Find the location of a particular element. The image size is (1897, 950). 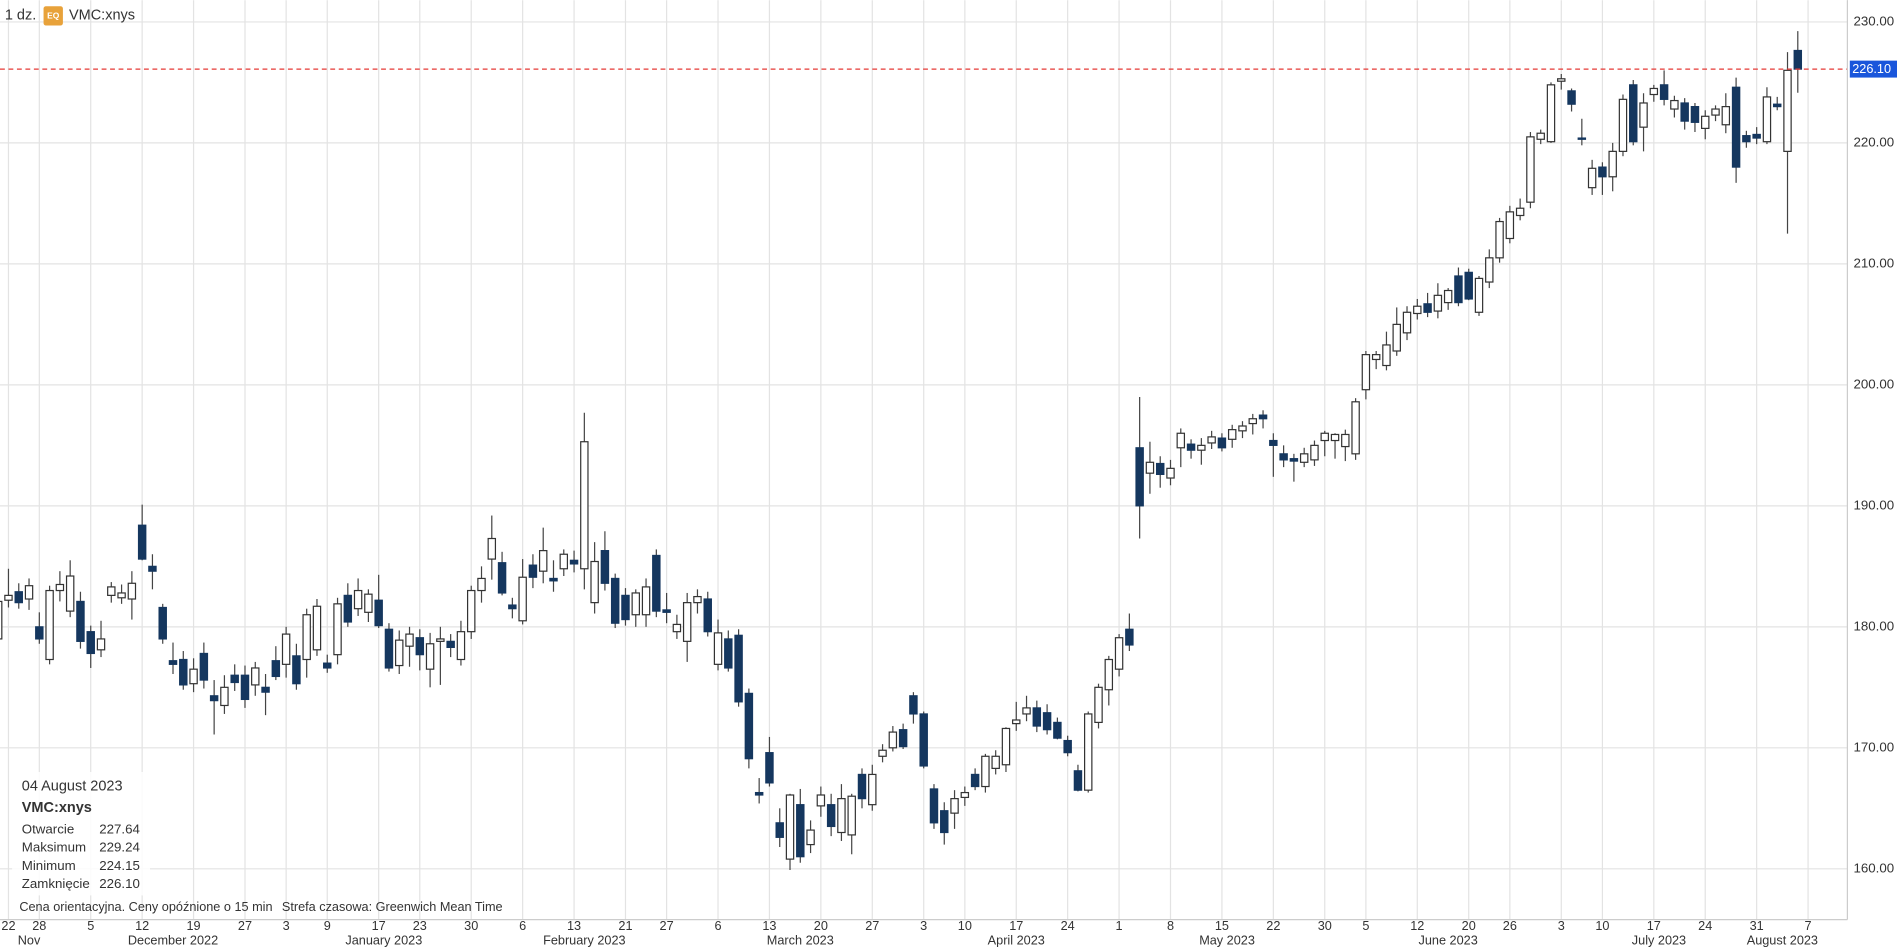

header: 1 dz. EQ VMC:xnys is located at coordinates (70, 16).